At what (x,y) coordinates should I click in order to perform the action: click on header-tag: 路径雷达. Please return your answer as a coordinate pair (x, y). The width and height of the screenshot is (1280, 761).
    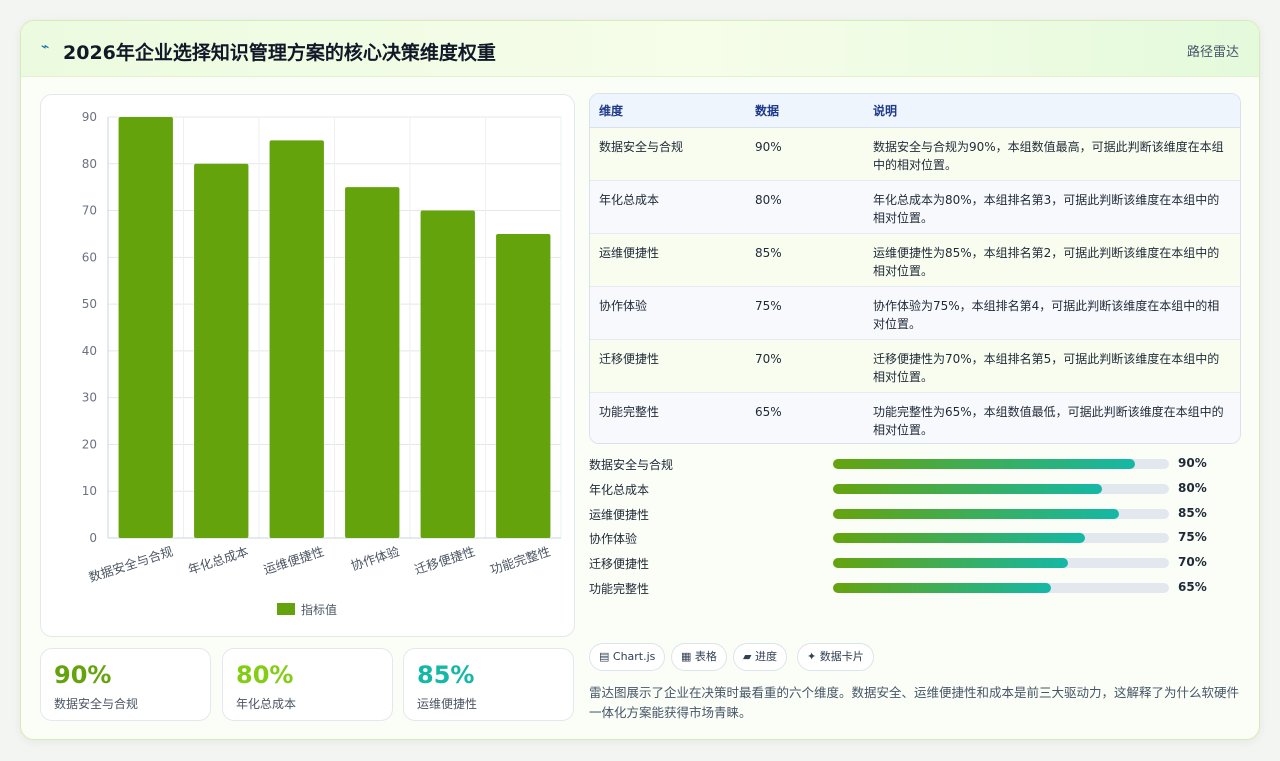
    Looking at the image, I should click on (1212, 52).